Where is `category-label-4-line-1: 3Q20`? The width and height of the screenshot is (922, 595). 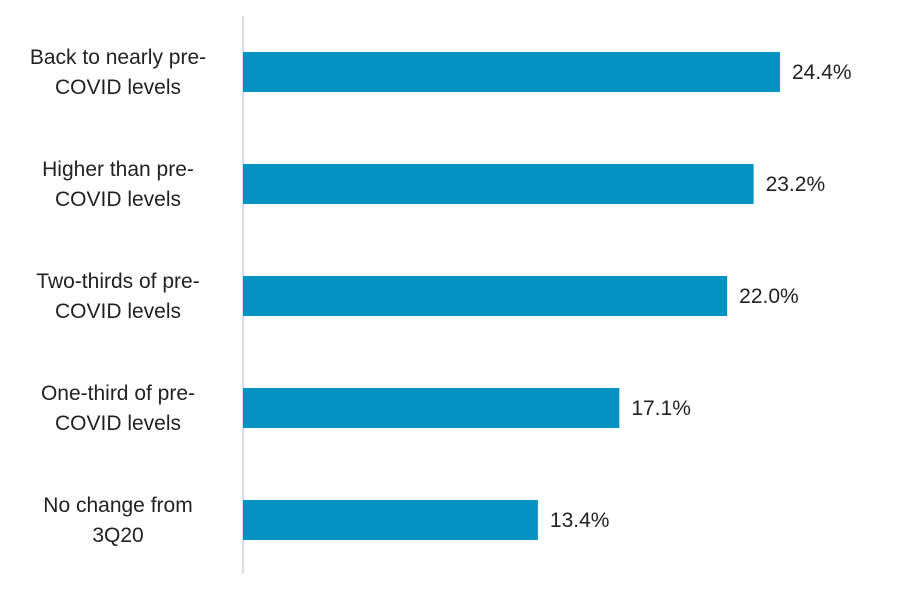
category-label-4-line-1: 3Q20 is located at coordinates (117, 535).